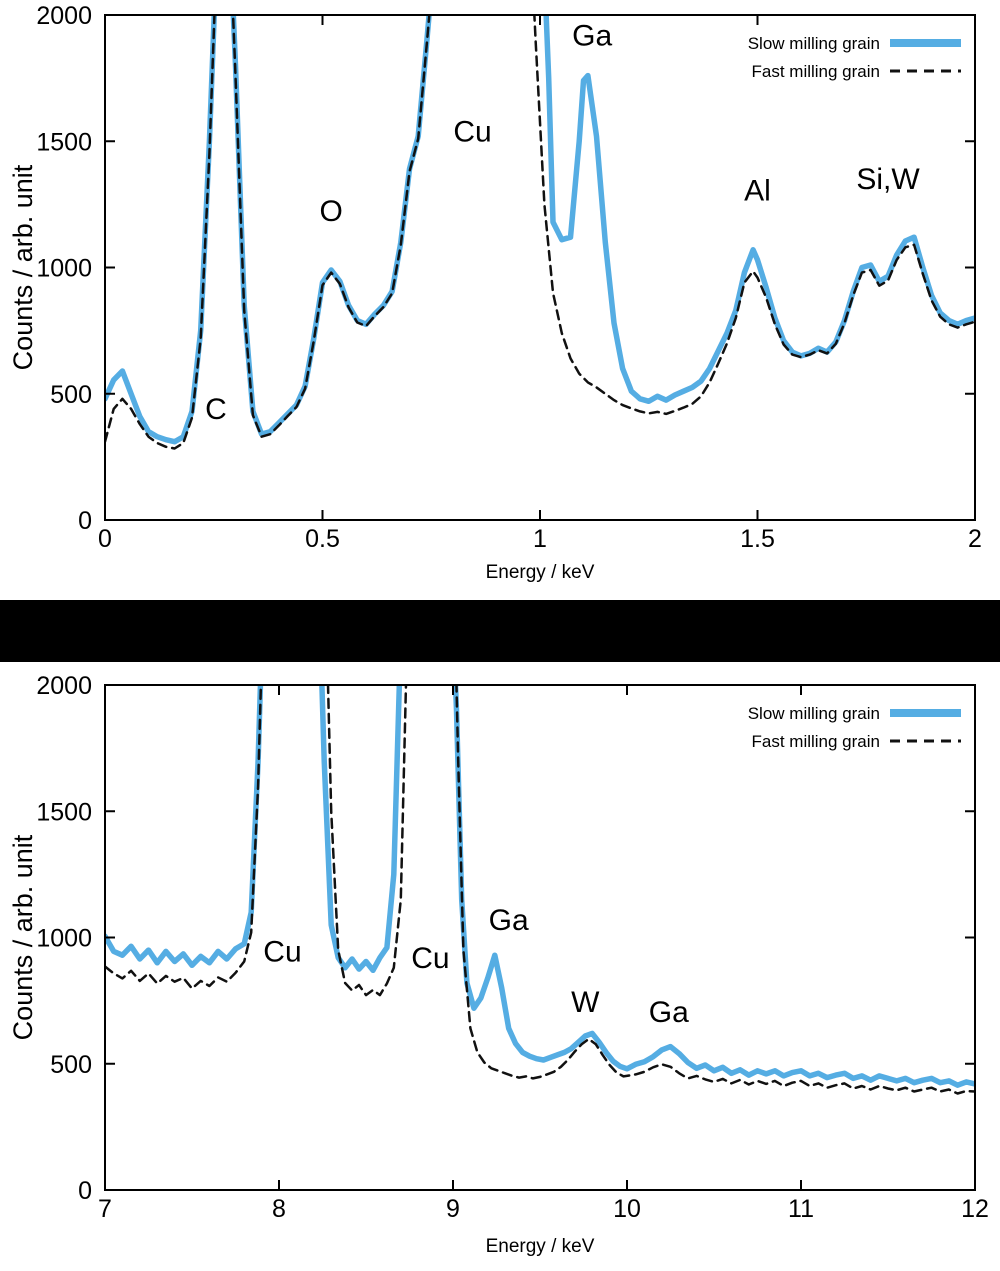  Describe the element at coordinates (888, 179) in the screenshot. I see `peak-label-siw: Si,W` at that location.